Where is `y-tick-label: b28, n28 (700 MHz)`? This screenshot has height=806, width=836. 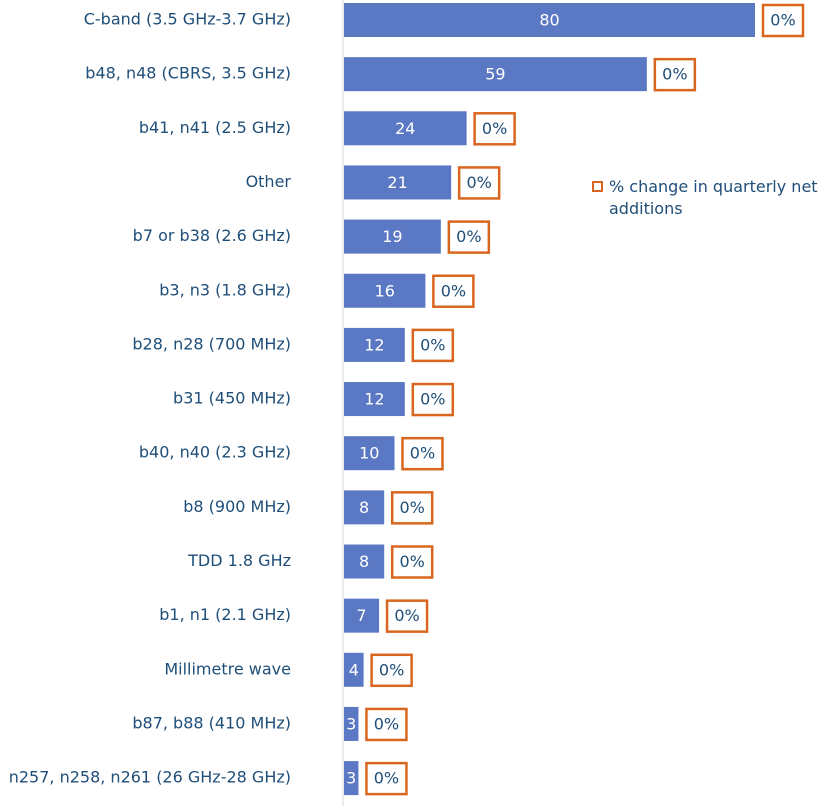
y-tick-label: b28, n28 (700 MHz) is located at coordinates (211, 343).